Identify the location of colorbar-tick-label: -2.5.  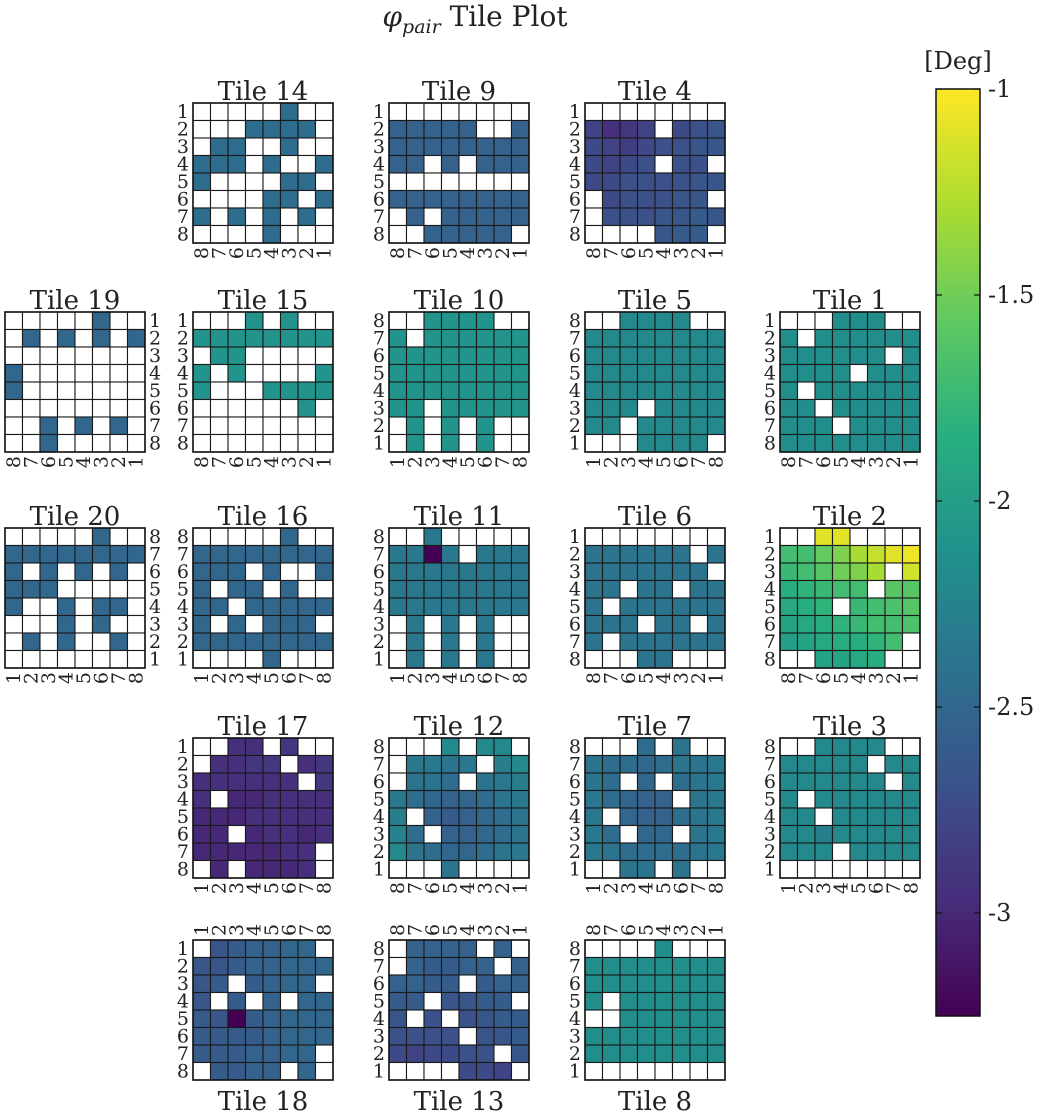
(1011, 707).